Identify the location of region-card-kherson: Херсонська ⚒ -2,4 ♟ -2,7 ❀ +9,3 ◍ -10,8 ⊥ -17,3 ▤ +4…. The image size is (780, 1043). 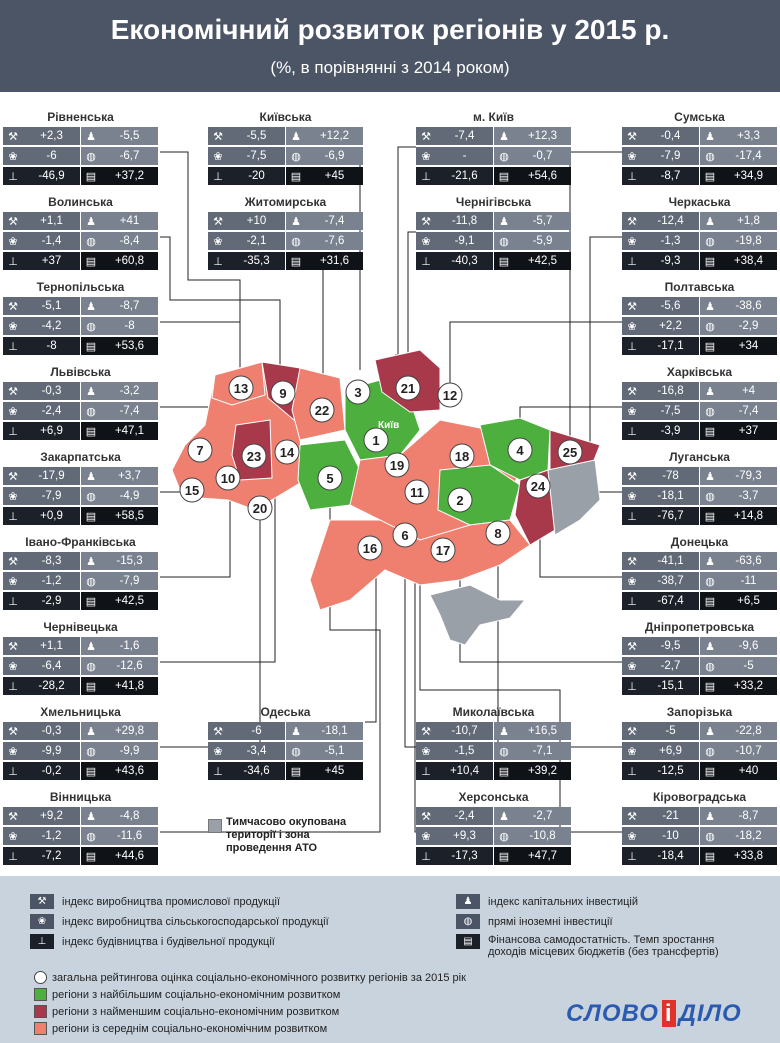
(493, 827).